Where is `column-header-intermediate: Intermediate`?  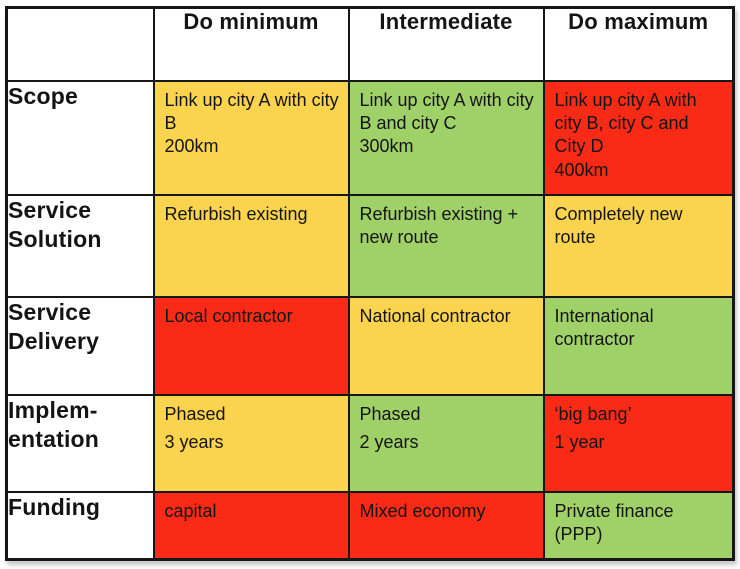 column-header-intermediate: Intermediate is located at coordinates (446, 44).